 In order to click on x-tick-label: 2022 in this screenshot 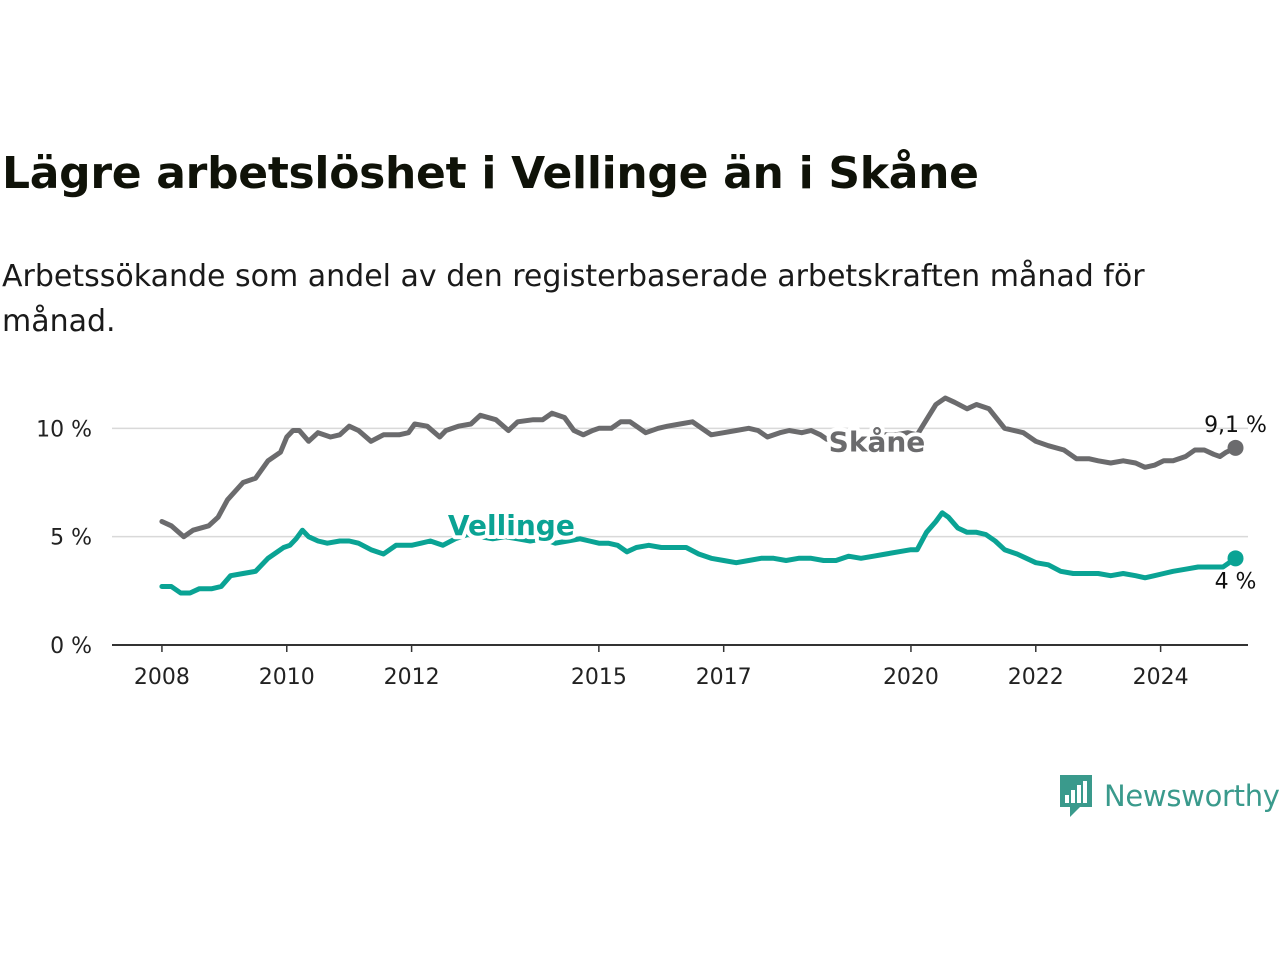, I will do `click(1036, 677)`.